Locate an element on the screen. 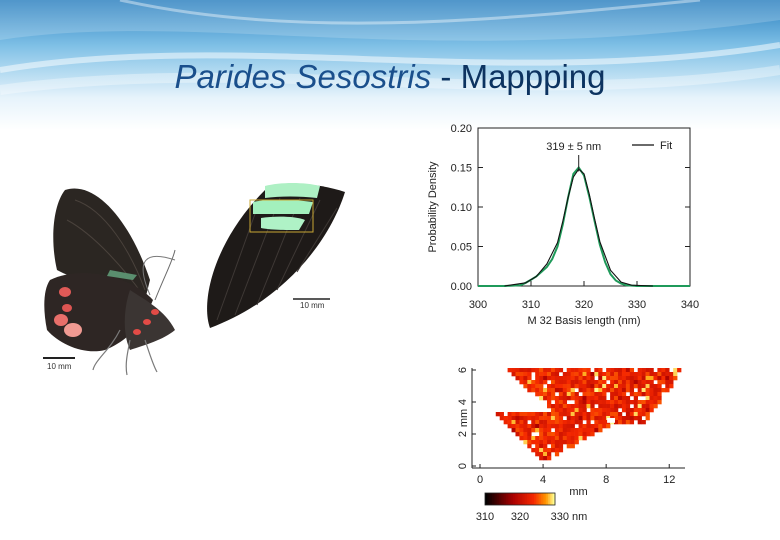 Image resolution: width=780 pixels, height=540 pixels. y-tick-label: 0.20 is located at coordinates (461, 129).